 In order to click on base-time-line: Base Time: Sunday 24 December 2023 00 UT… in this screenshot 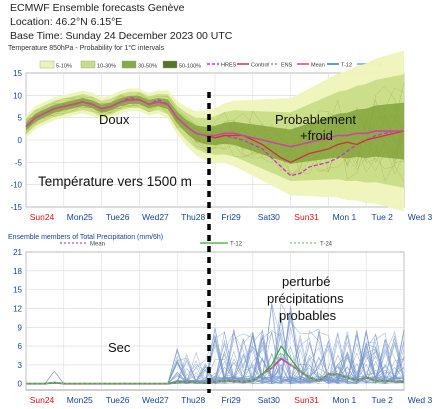, I will do `click(121, 36)`.